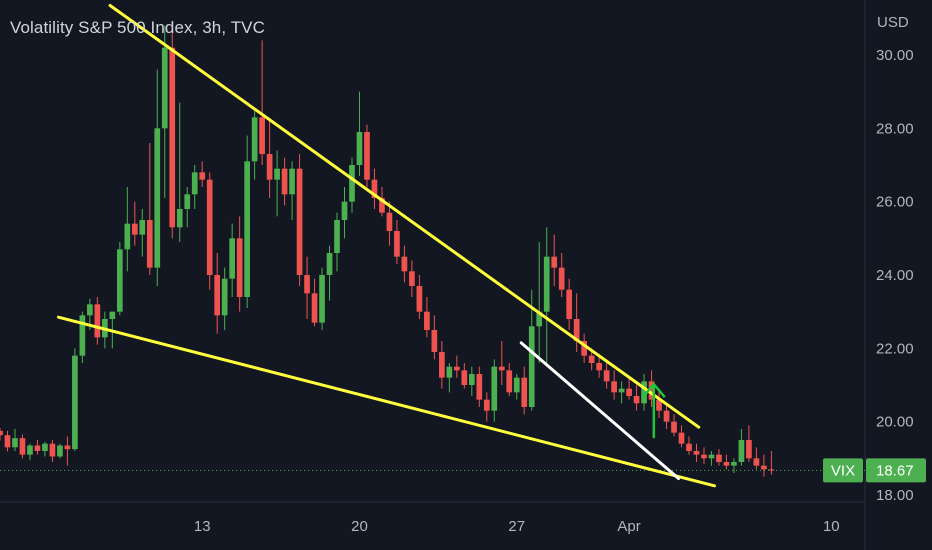 This screenshot has width=932, height=550. What do you see at coordinates (831, 526) in the screenshot?
I see `time-tick-label: 10` at bounding box center [831, 526].